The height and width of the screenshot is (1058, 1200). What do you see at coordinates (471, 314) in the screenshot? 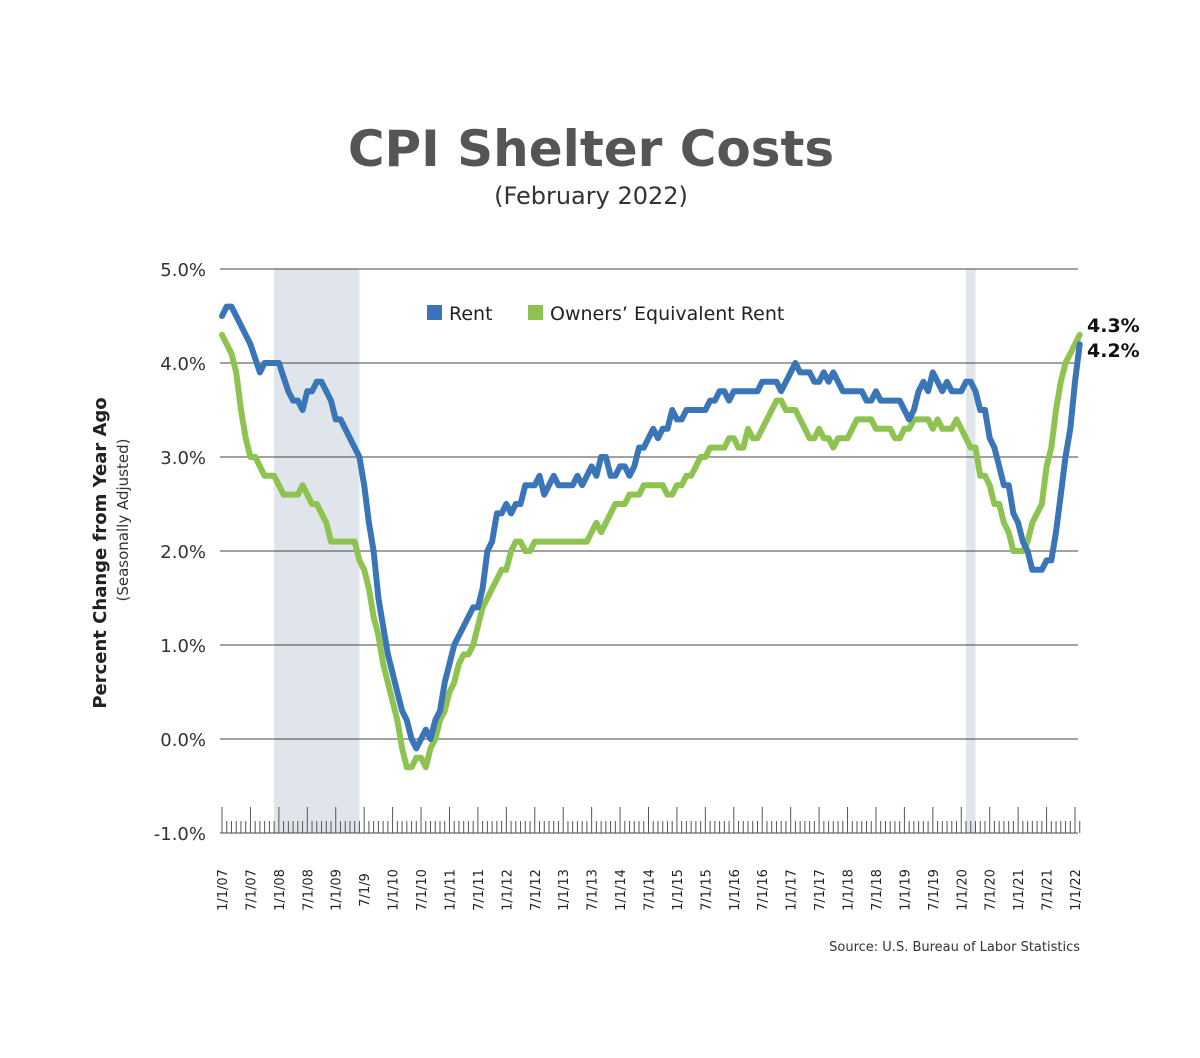
I see `legend-label-rent: Rent` at bounding box center [471, 314].